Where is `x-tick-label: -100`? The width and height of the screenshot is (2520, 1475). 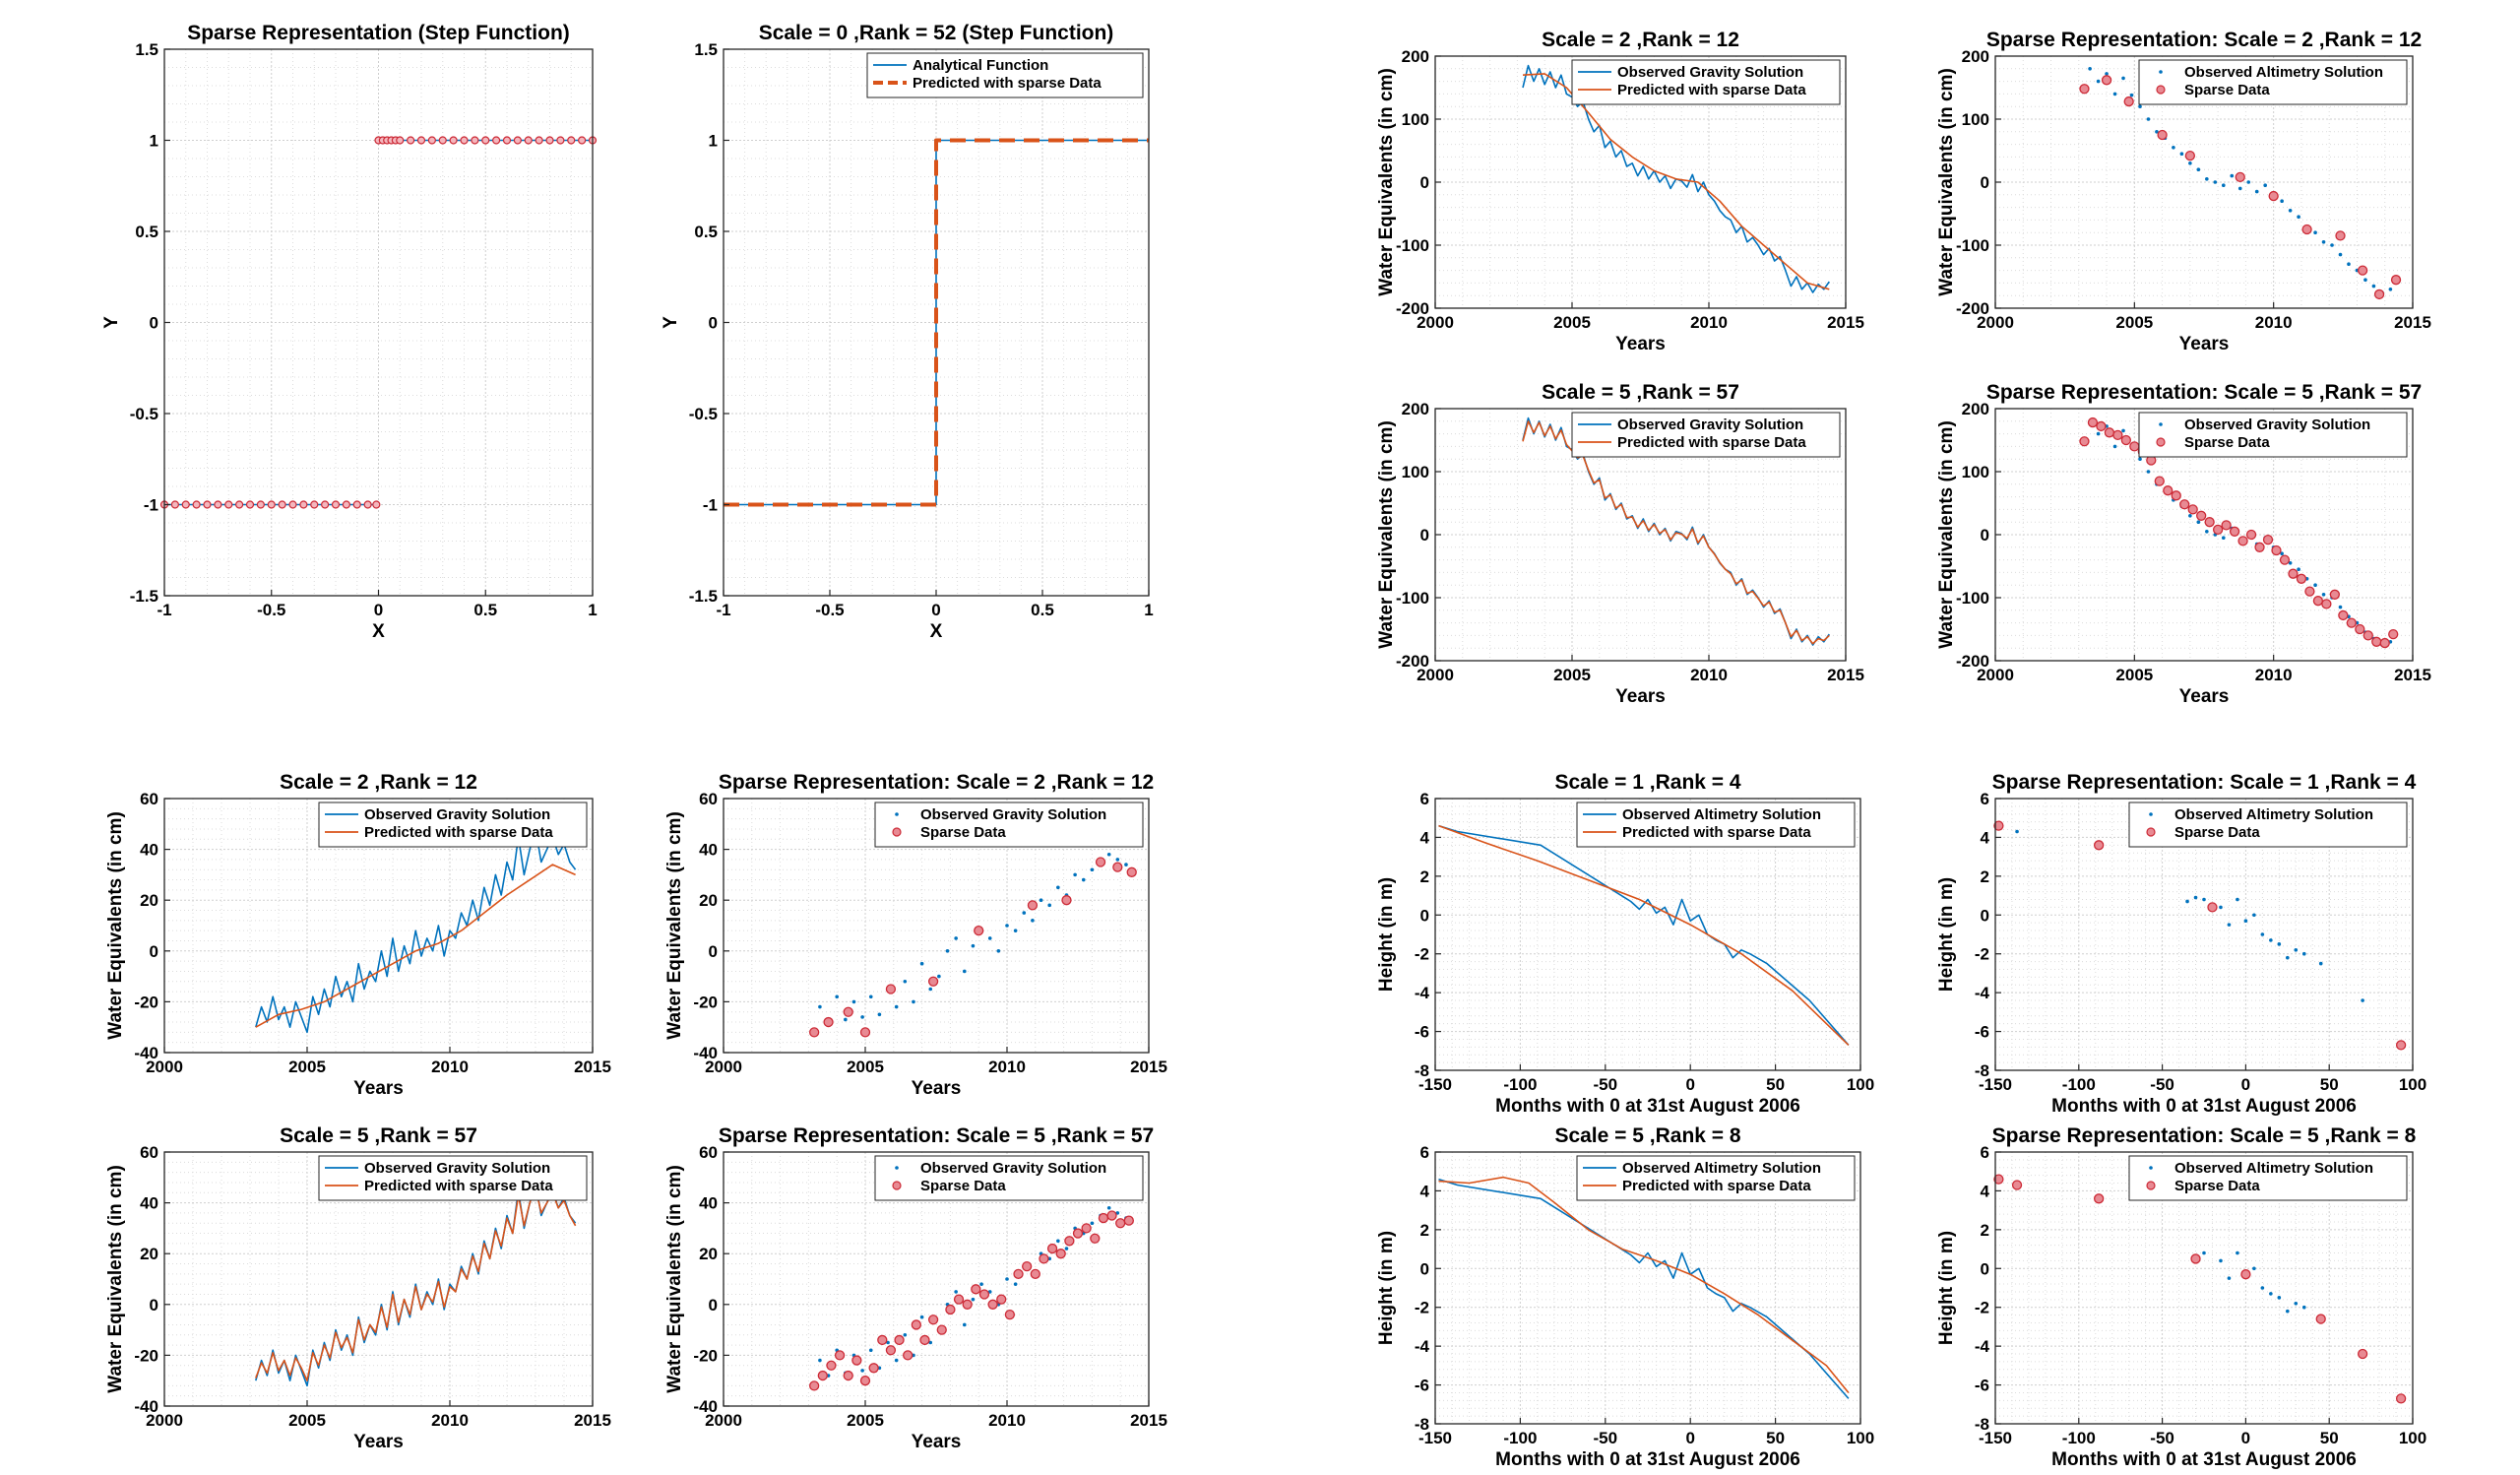 x-tick-label: -100 is located at coordinates (2079, 1084).